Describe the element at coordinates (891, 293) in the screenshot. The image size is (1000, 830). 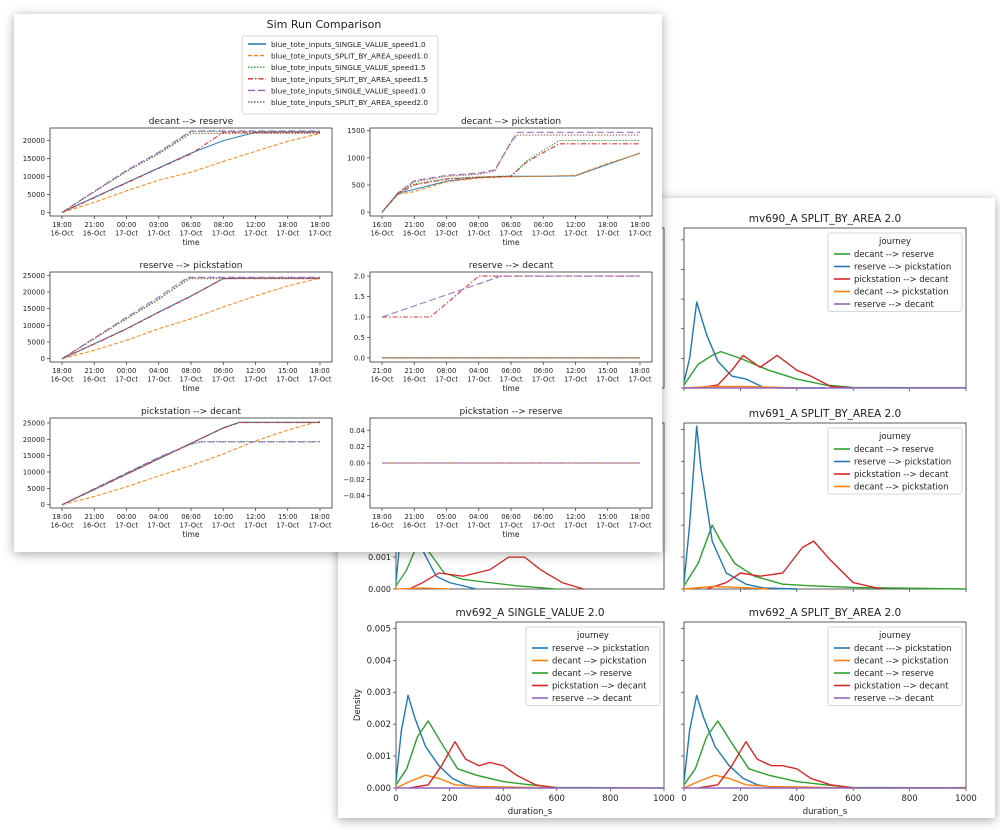
I see `legend-item: decant --> pickstation` at that location.